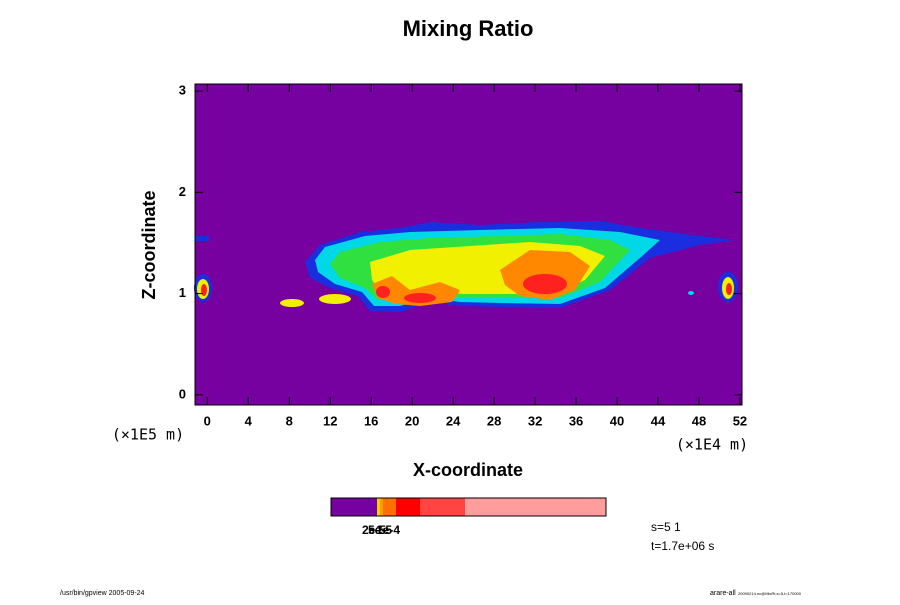 The height and width of the screenshot is (605, 900). Describe the element at coordinates (374, 530) in the screenshot. I see `colorbar-label: 2e-5` at that location.